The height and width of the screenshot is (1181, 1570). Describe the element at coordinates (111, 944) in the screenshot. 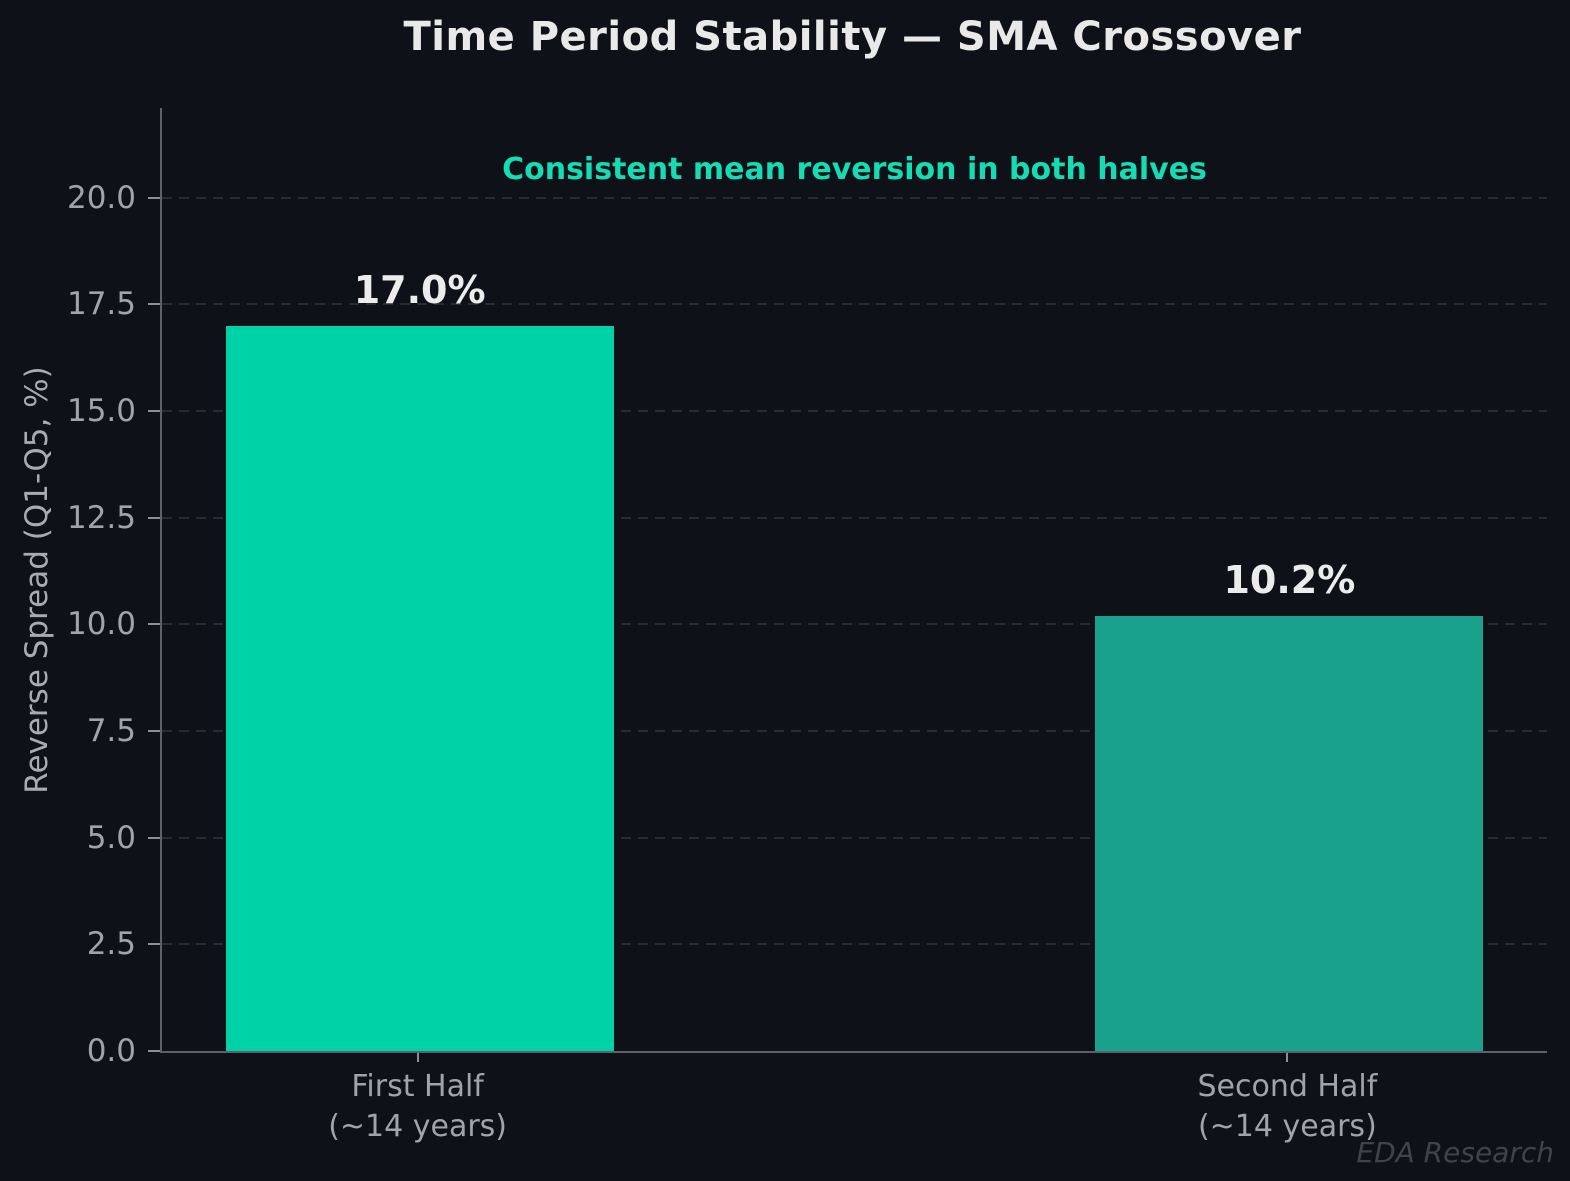

I see `y-tick-label-2.5: 2.5` at that location.